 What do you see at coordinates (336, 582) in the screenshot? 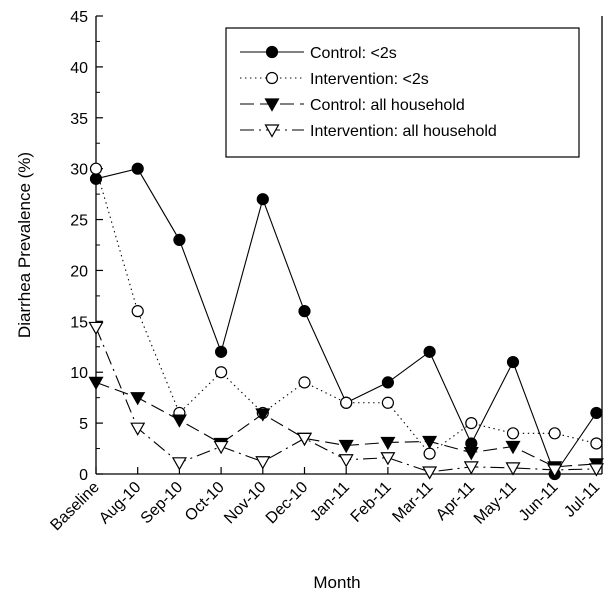
I see `x-axis-title: Month` at bounding box center [336, 582].